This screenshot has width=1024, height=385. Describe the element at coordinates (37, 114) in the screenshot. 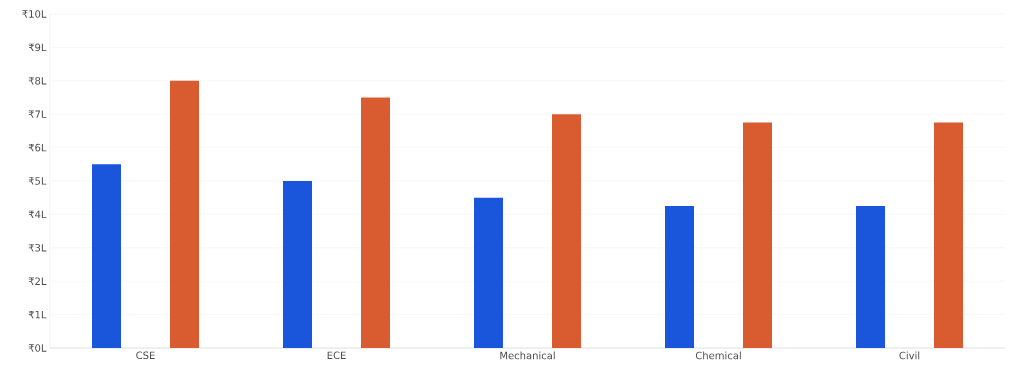

I see `y-tick-label: ₹7L` at that location.